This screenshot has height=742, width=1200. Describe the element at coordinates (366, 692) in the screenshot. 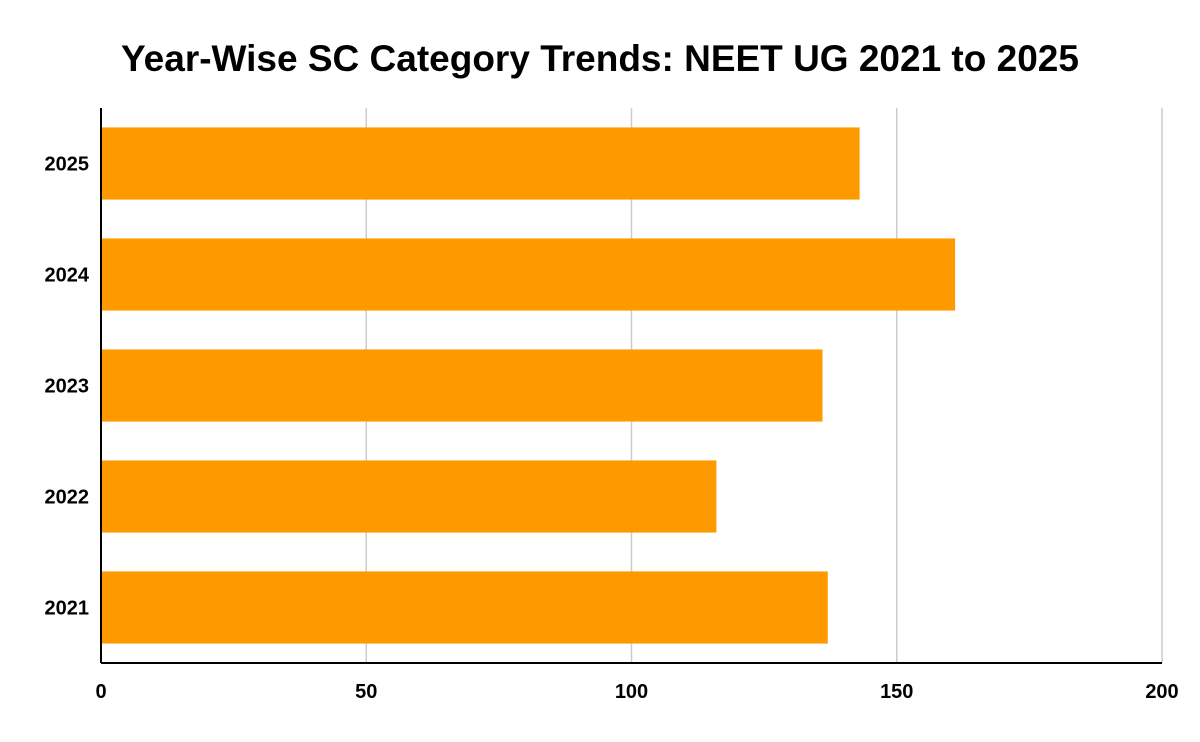

I see `x-tick-label-50: 50` at that location.